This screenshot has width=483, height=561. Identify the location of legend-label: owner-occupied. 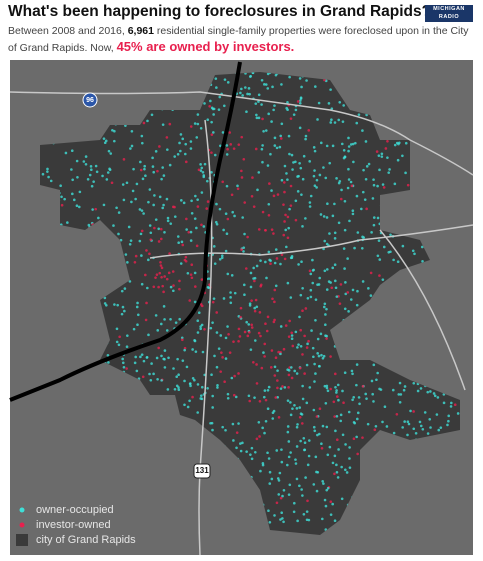
(75, 510).